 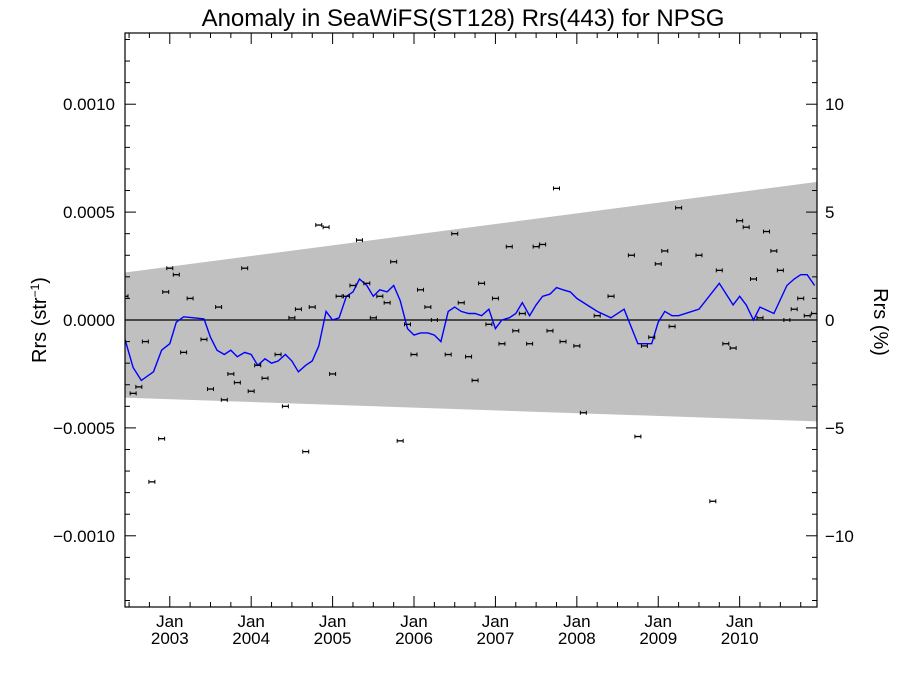 What do you see at coordinates (89, 320) in the screenshot?
I see `y-left-tick-label: 0.0000` at bounding box center [89, 320].